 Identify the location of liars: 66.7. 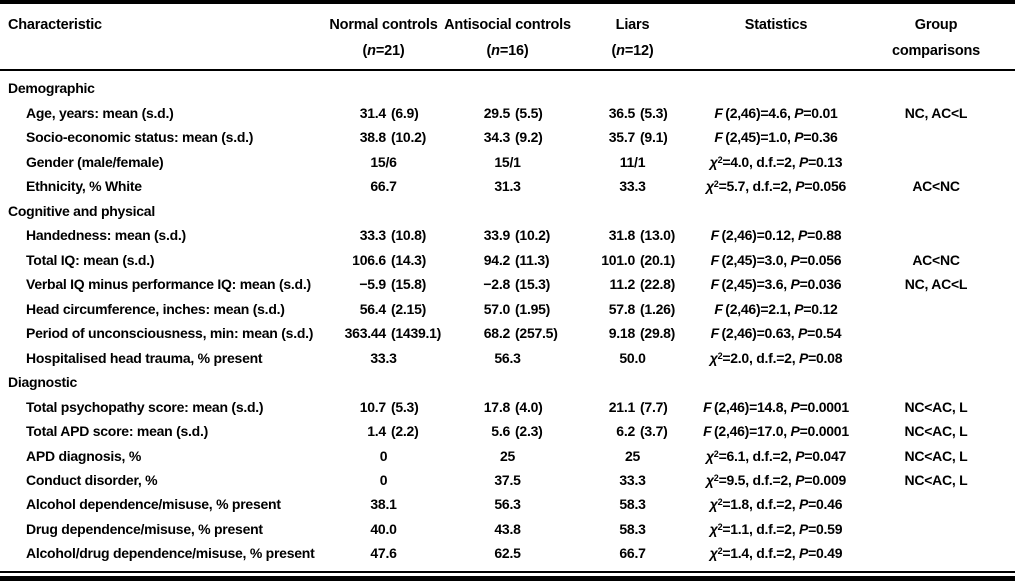
(632, 553).